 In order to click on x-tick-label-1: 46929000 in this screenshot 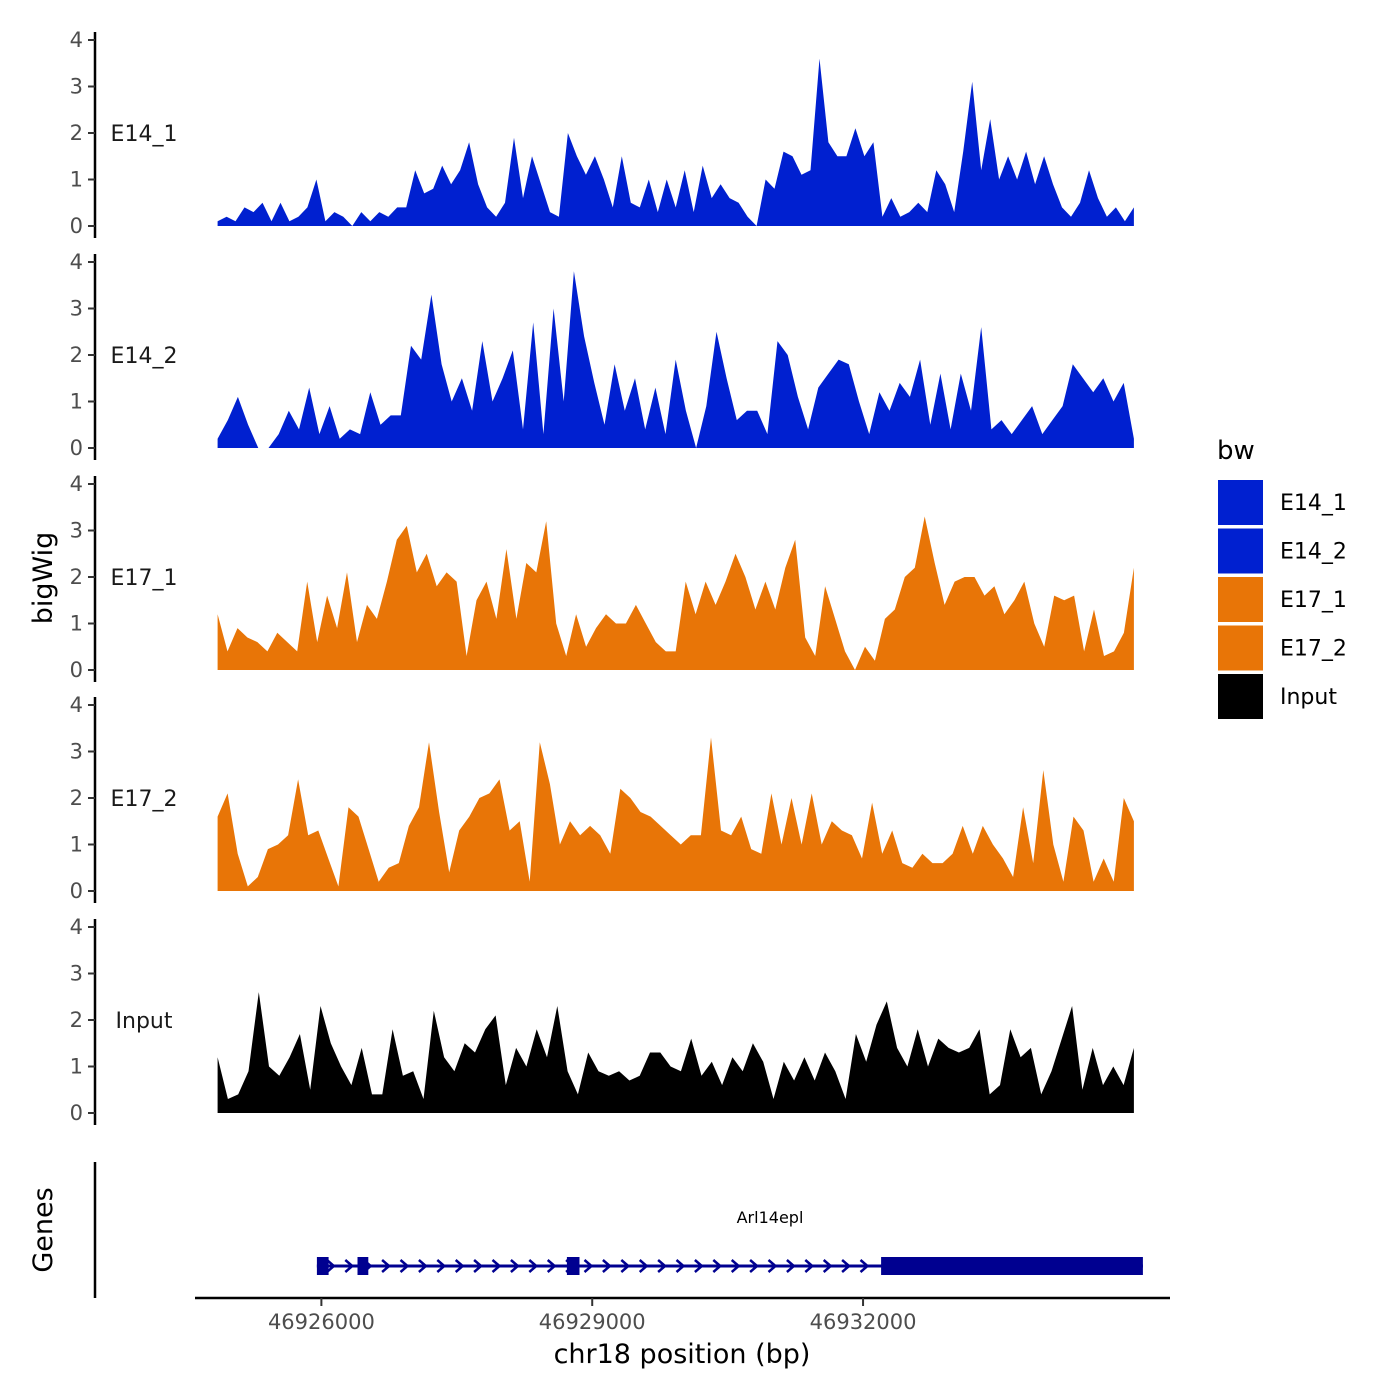, I will do `click(592, 1322)`.